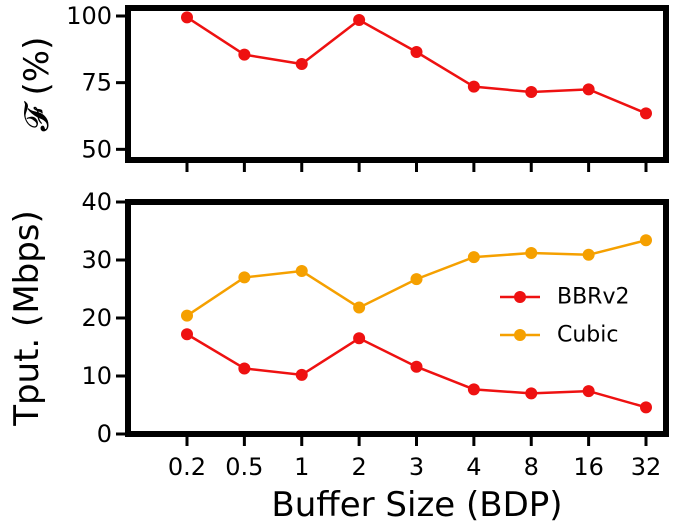 The image size is (676, 529). Describe the element at coordinates (358, 467) in the screenshot. I see `x-tick-label: 2` at that location.